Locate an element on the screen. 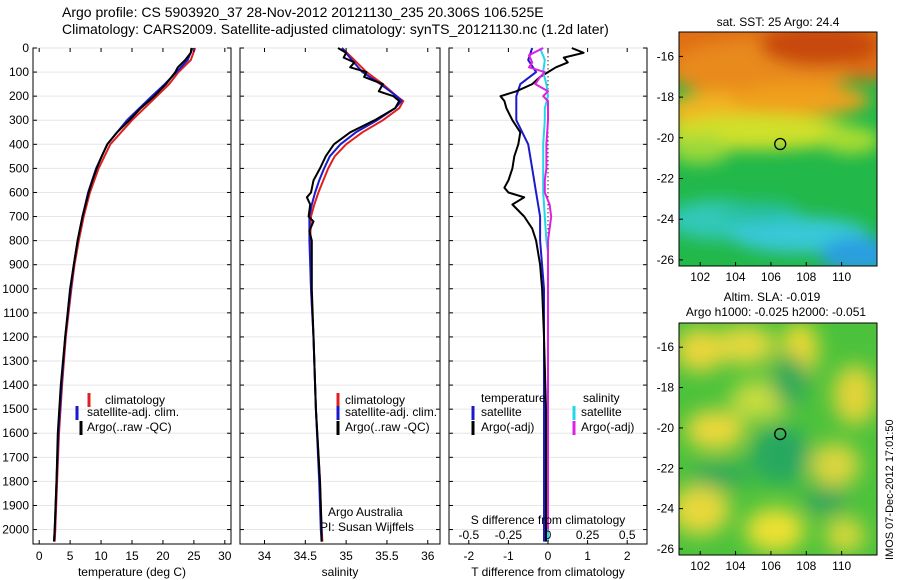 The image size is (900, 580). legend-label-temp-satellite: satellite is located at coordinates (501, 412).